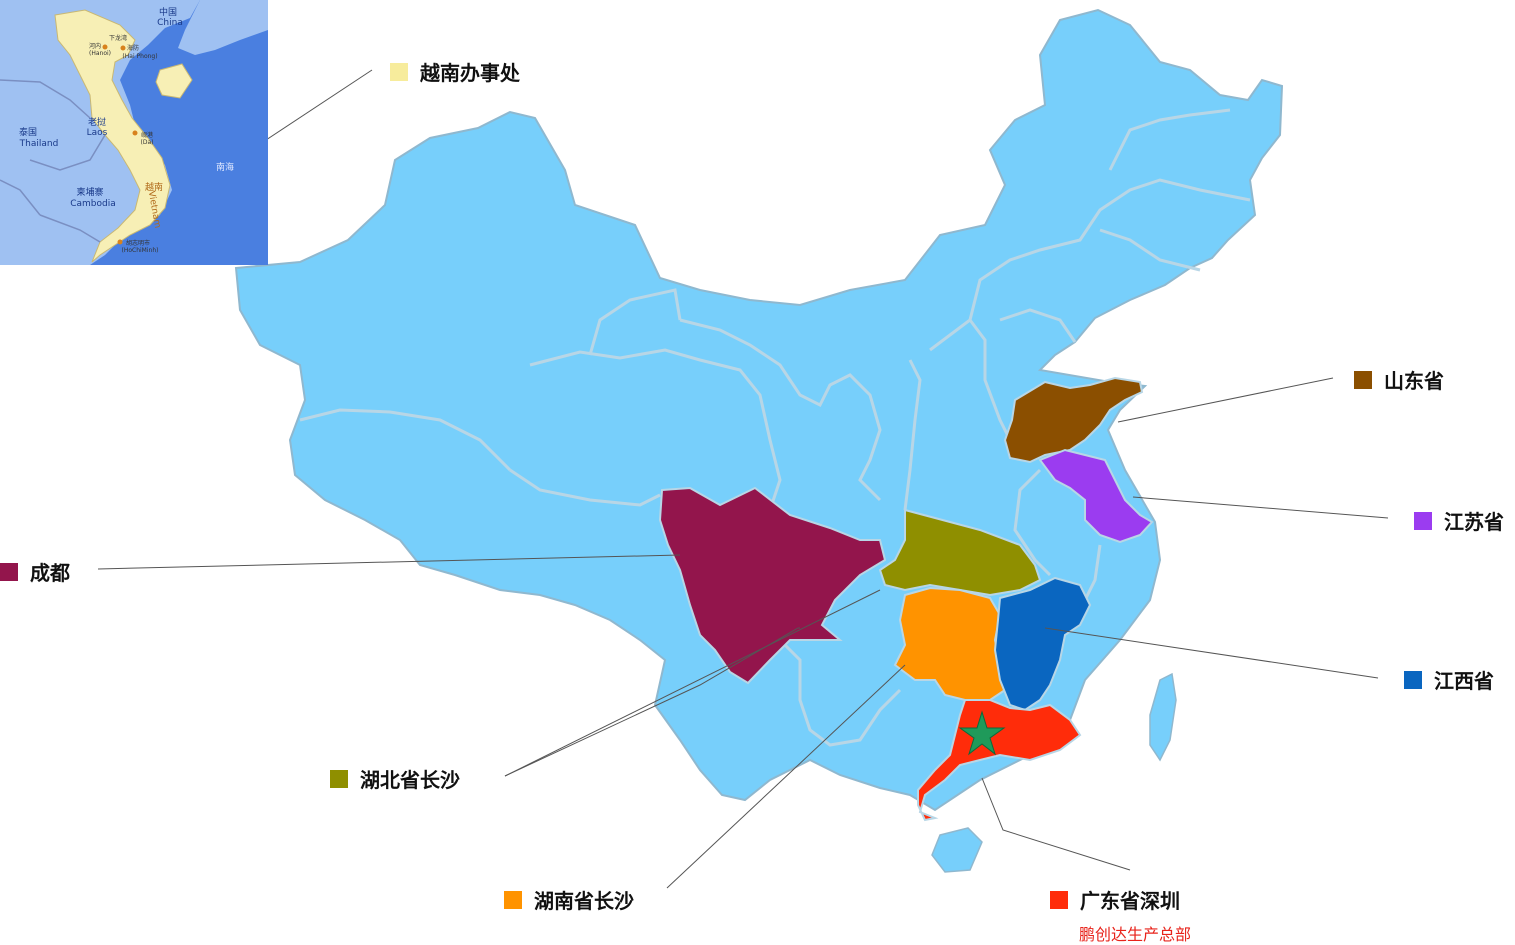 Image resolution: width=1515 pixels, height=945 pixels. Describe the element at coordinates (50, 573) in the screenshot. I see `legend-label: 成都` at that location.